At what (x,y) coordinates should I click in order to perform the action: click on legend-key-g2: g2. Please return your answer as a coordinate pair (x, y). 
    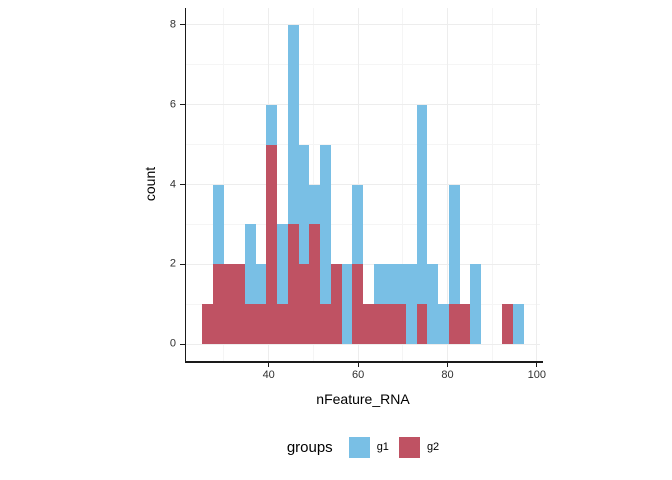
    Looking at the image, I should click on (419, 447).